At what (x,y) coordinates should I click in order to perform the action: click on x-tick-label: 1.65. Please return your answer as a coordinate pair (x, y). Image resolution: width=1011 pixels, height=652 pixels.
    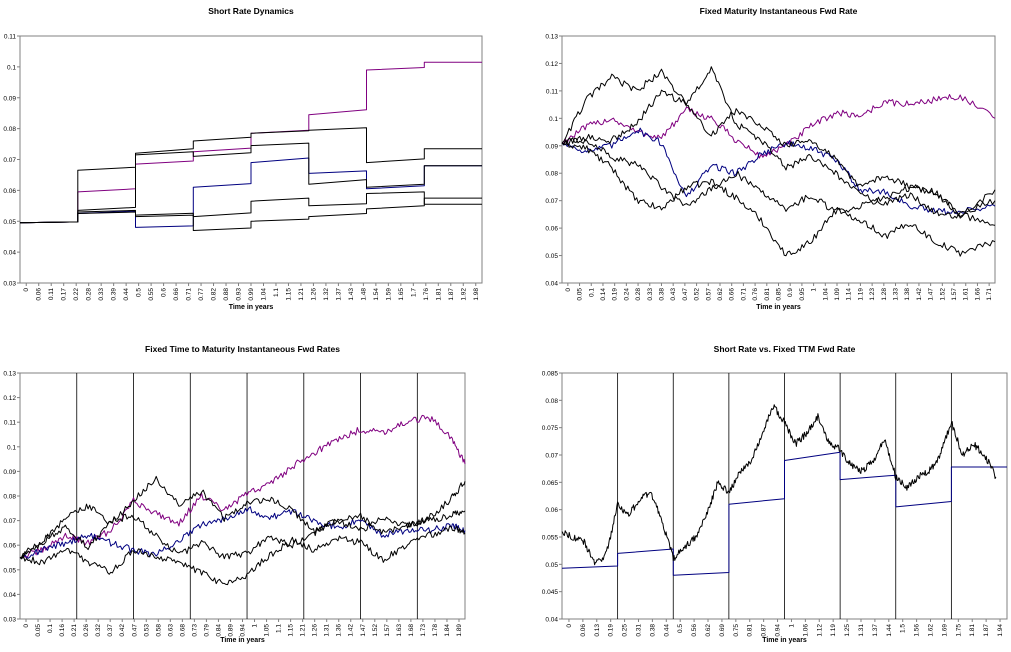
    Looking at the image, I should click on (401, 294).